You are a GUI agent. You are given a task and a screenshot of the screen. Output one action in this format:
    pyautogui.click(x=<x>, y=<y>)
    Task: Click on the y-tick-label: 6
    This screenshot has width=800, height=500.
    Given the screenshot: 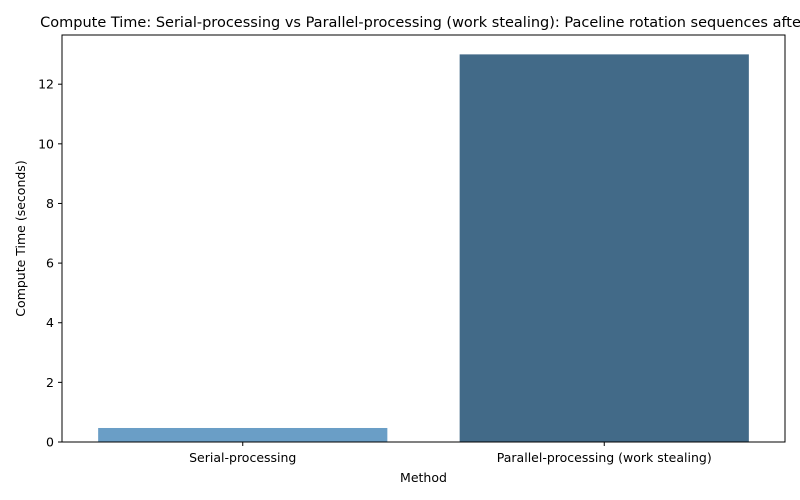 What is the action you would take?
    pyautogui.click(x=50, y=263)
    